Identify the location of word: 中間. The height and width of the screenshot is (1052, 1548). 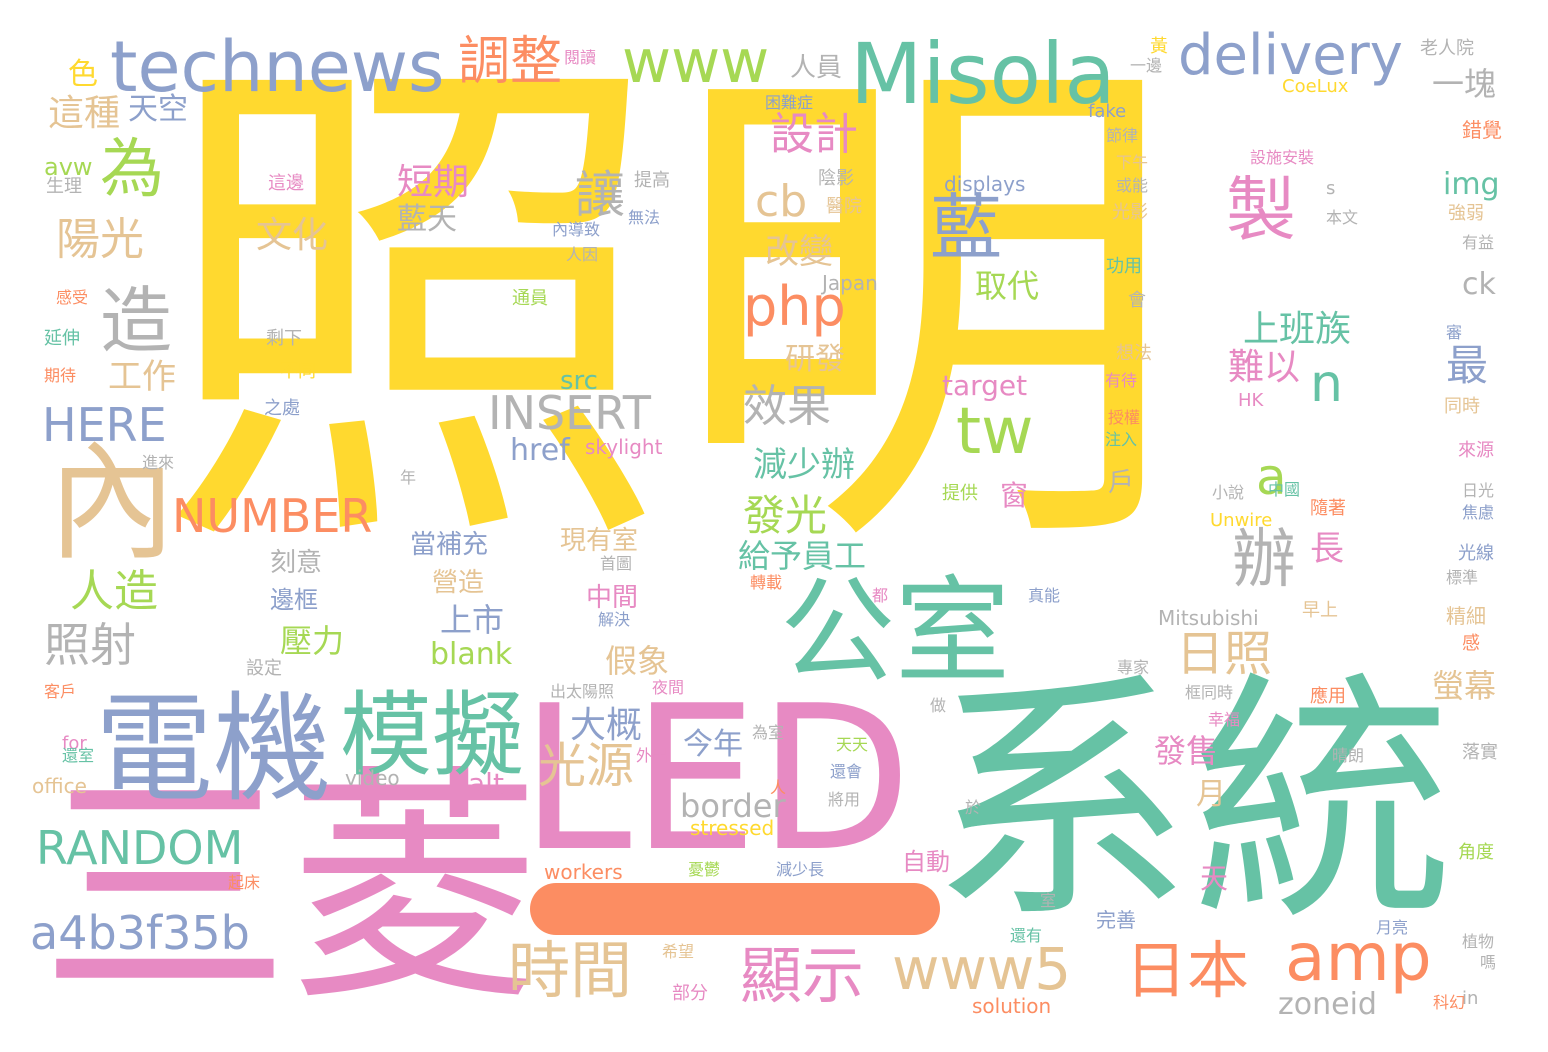
(612, 598).